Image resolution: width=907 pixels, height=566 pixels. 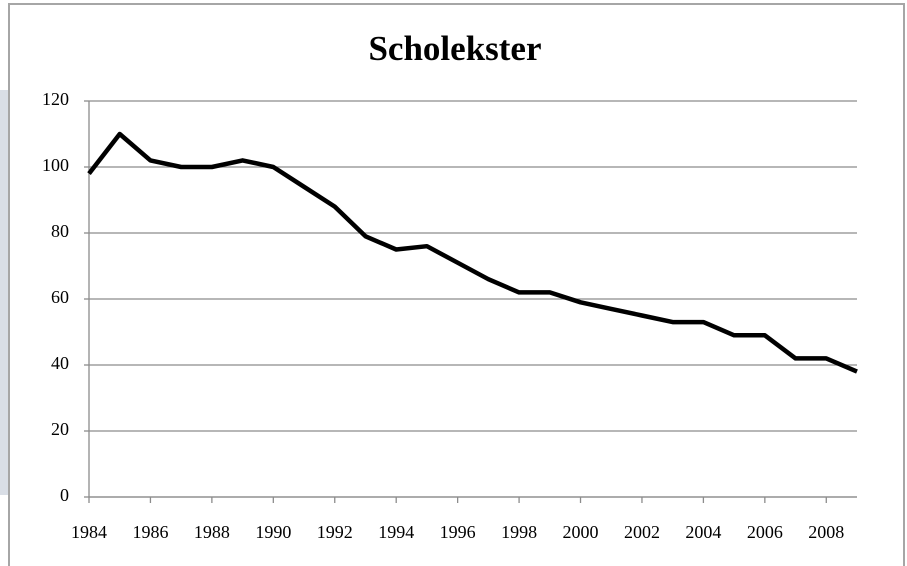 What do you see at coordinates (454, 48) in the screenshot?
I see `chart-title: Scholekster` at bounding box center [454, 48].